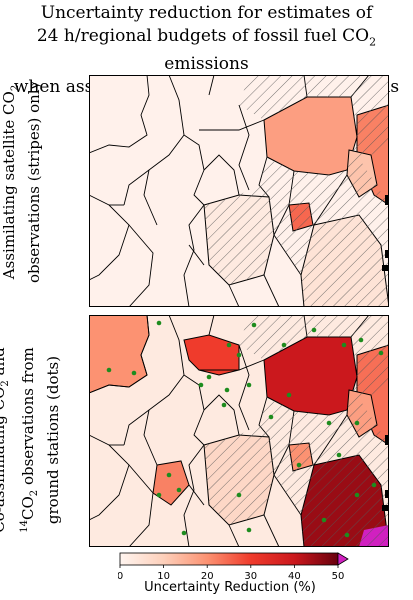 The width and height of the screenshot is (413, 600). Describe the element at coordinates (206, 13) in the screenshot. I see `title-line-1: Uncertainty reduction for estimates of` at that location.